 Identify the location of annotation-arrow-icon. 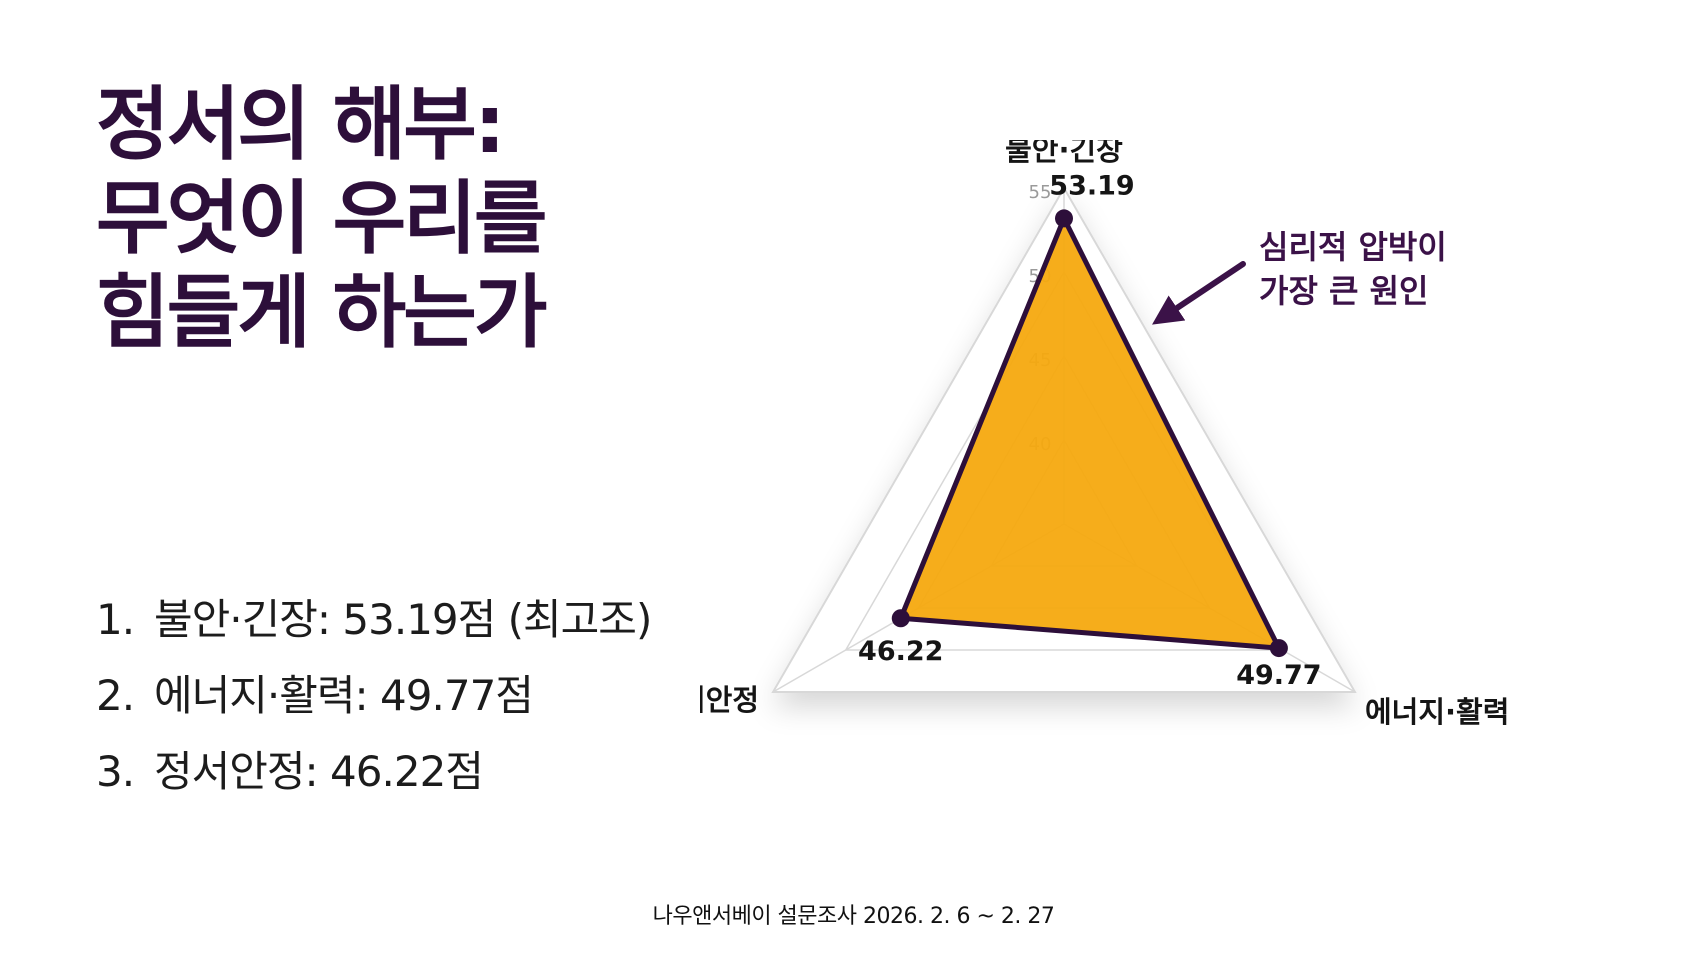
(1199, 293).